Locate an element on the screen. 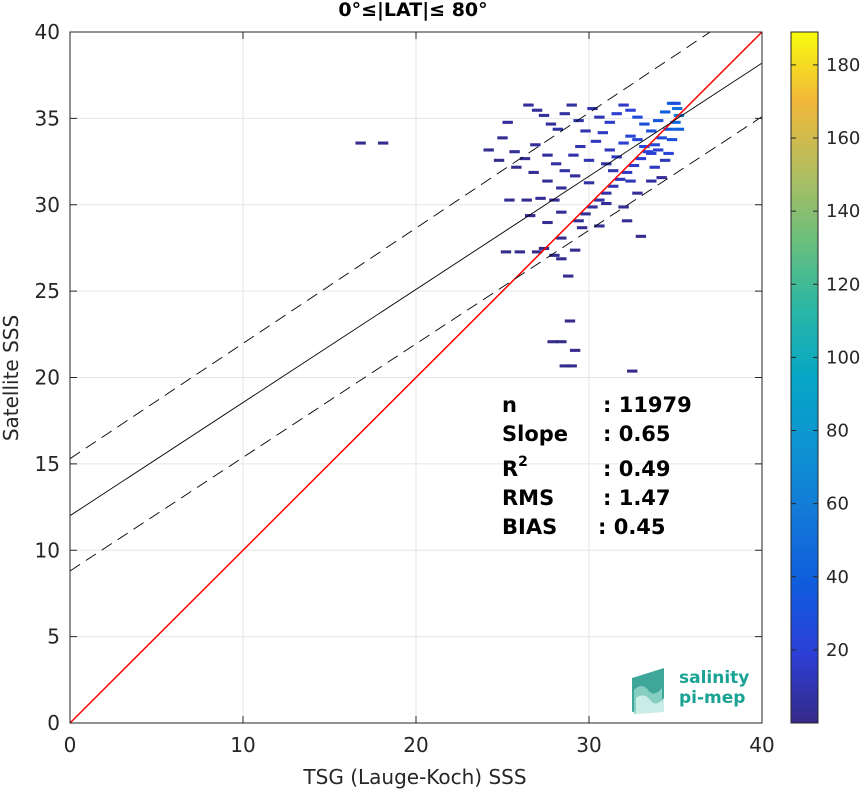  y-tick-label: 0 is located at coordinates (53, 723).